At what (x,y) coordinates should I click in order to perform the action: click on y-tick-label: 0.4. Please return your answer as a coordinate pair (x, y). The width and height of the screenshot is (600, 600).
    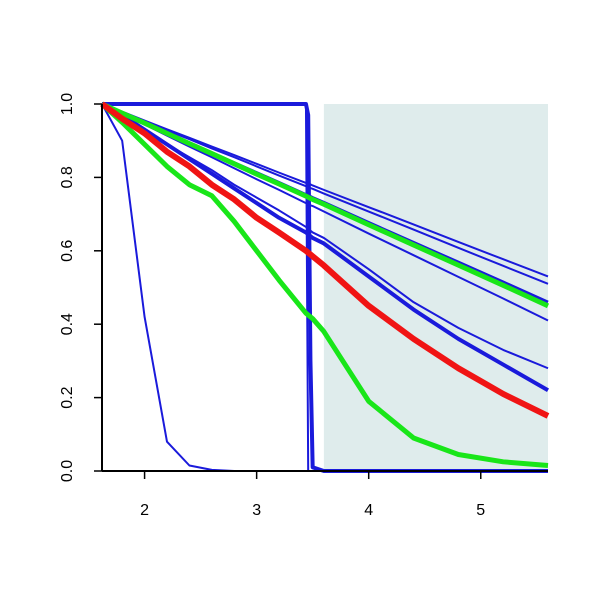
    Looking at the image, I should click on (67, 324).